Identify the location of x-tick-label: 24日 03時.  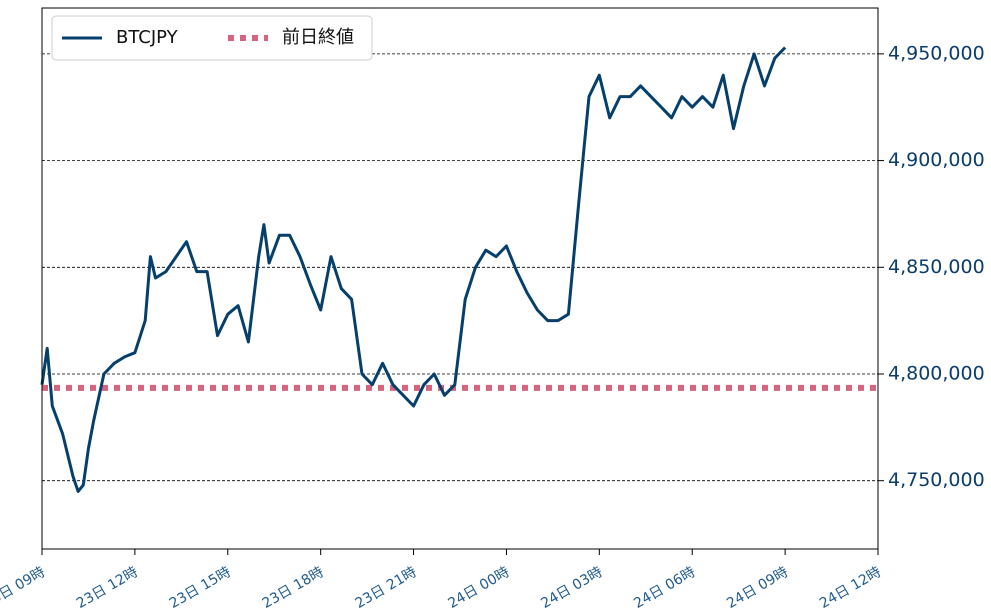
(571, 588).